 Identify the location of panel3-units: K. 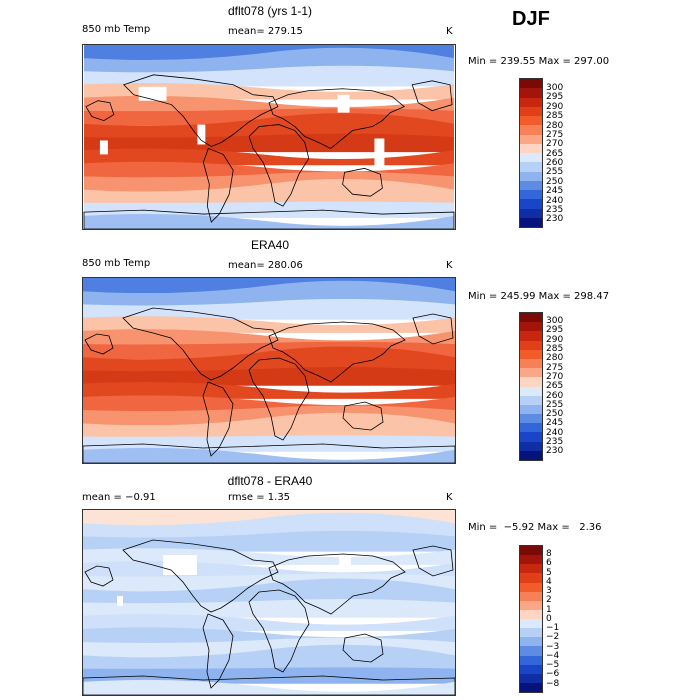
(449, 497).